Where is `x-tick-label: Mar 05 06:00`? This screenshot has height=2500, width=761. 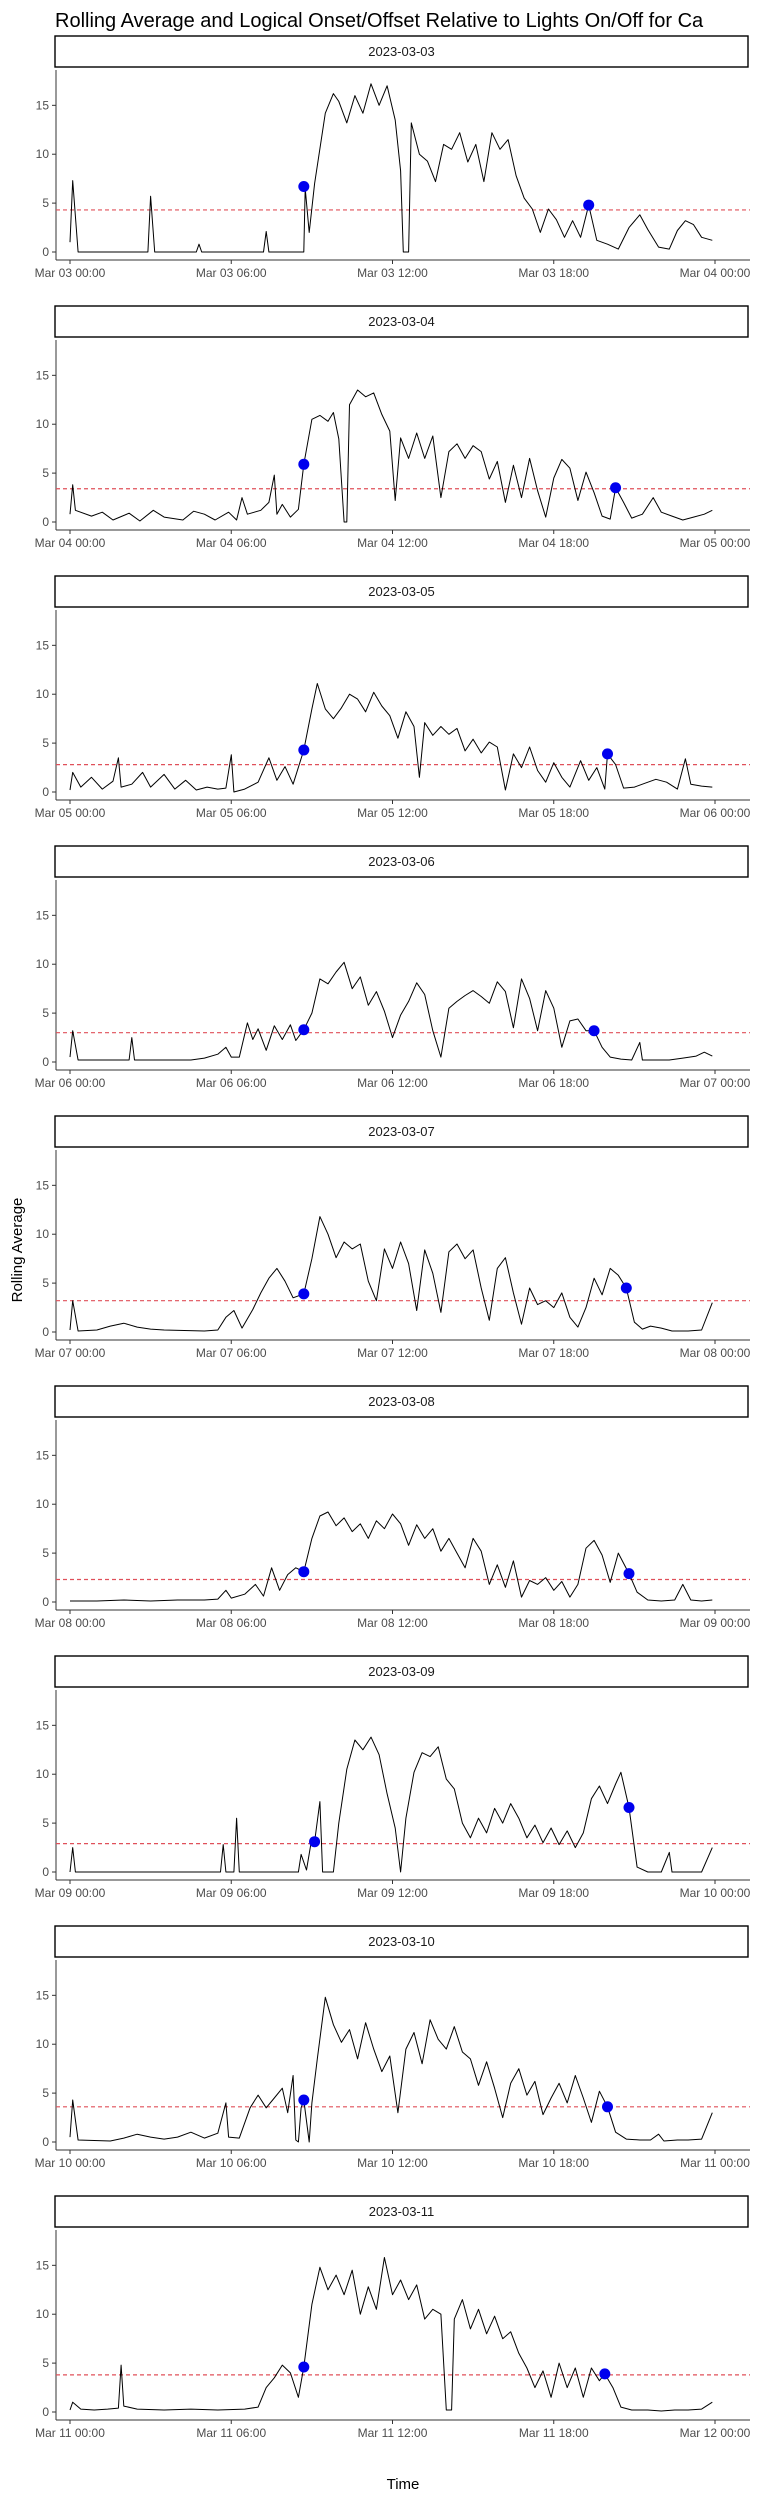
x-tick-label: Mar 05 06:00 is located at coordinates (231, 813).